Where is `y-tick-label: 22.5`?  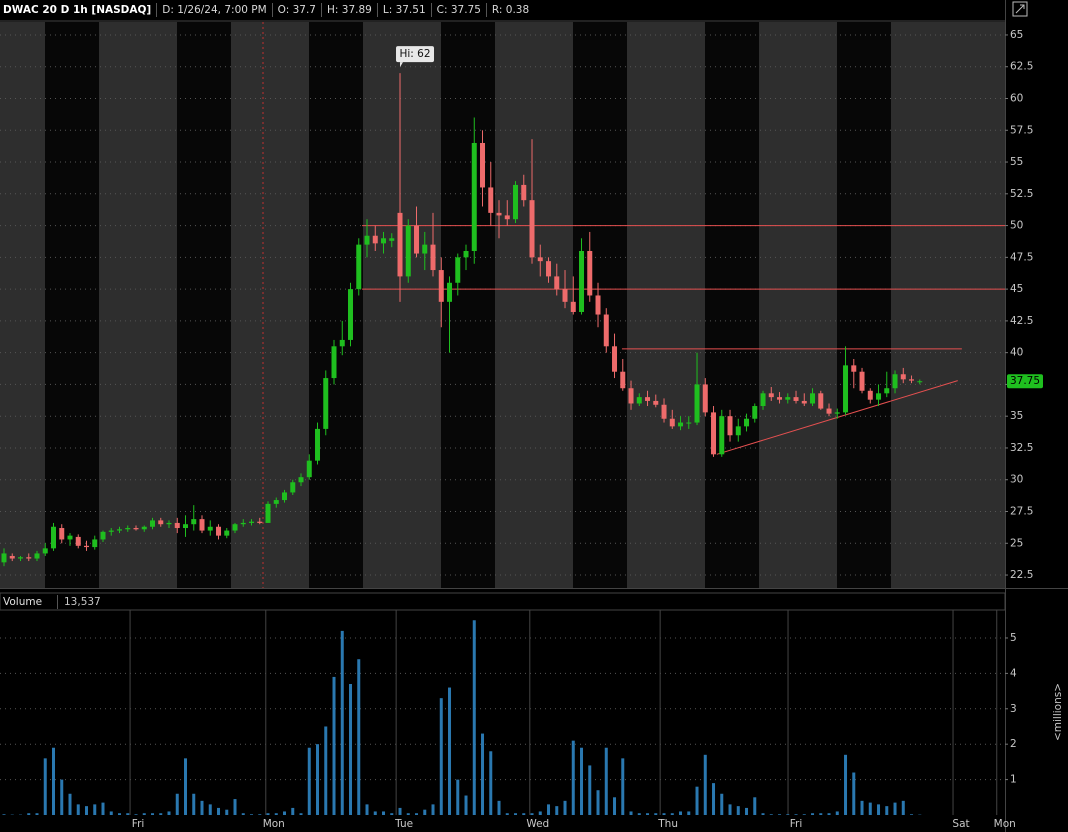
y-tick-label: 22.5 is located at coordinates (1021, 575).